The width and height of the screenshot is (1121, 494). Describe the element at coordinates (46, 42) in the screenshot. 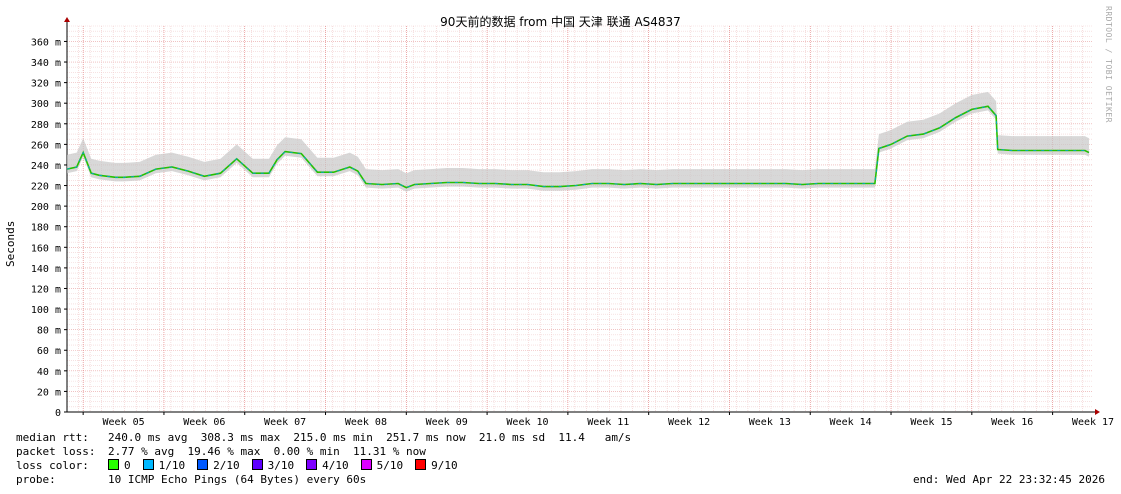

I see `y-tick-label: 360 m` at that location.